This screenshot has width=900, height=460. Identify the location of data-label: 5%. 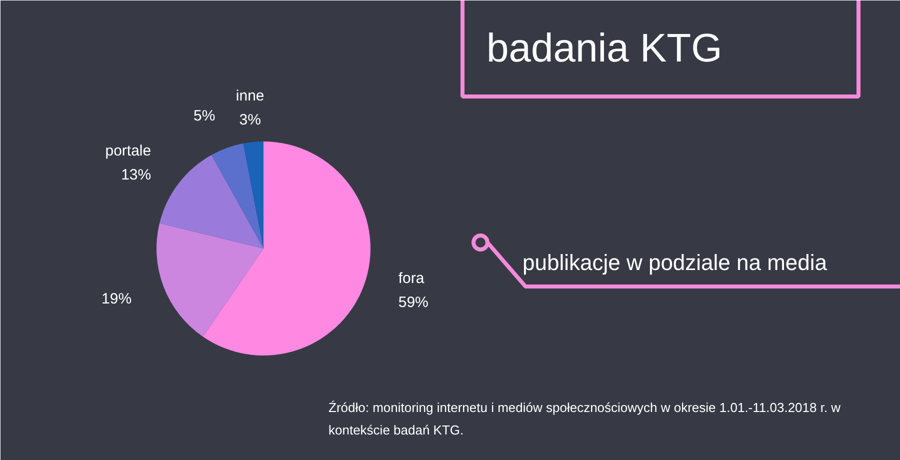
(205, 115).